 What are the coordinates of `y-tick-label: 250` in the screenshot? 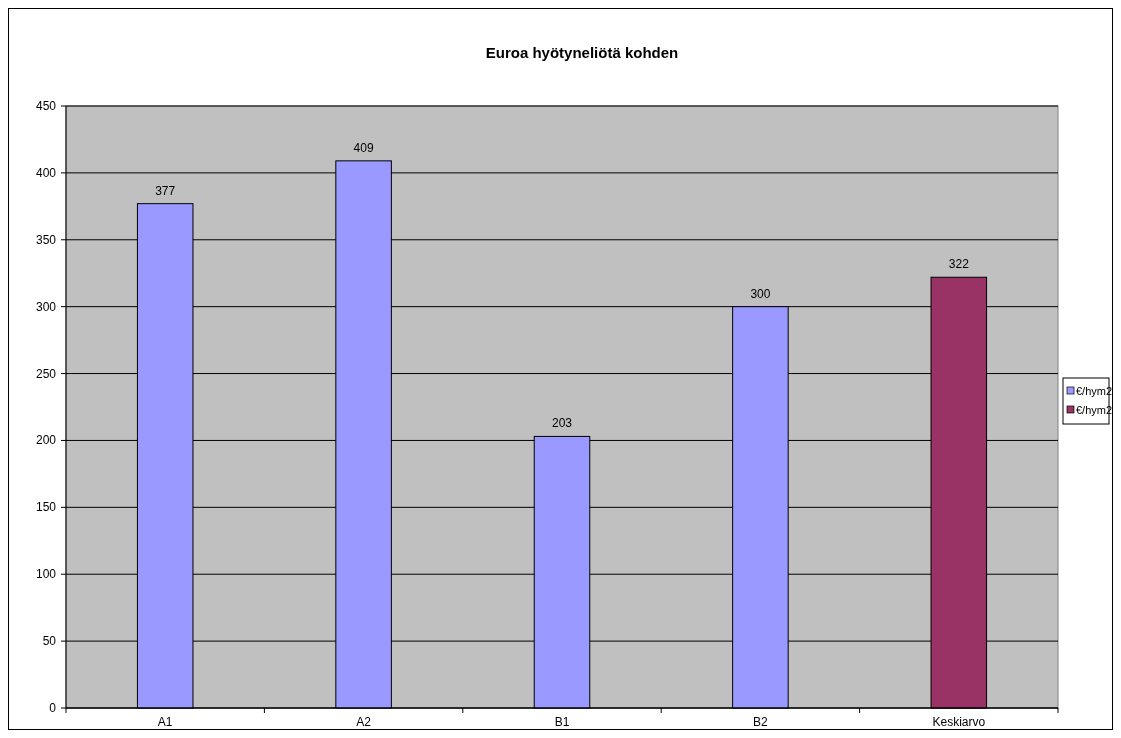 It's located at (46, 373).